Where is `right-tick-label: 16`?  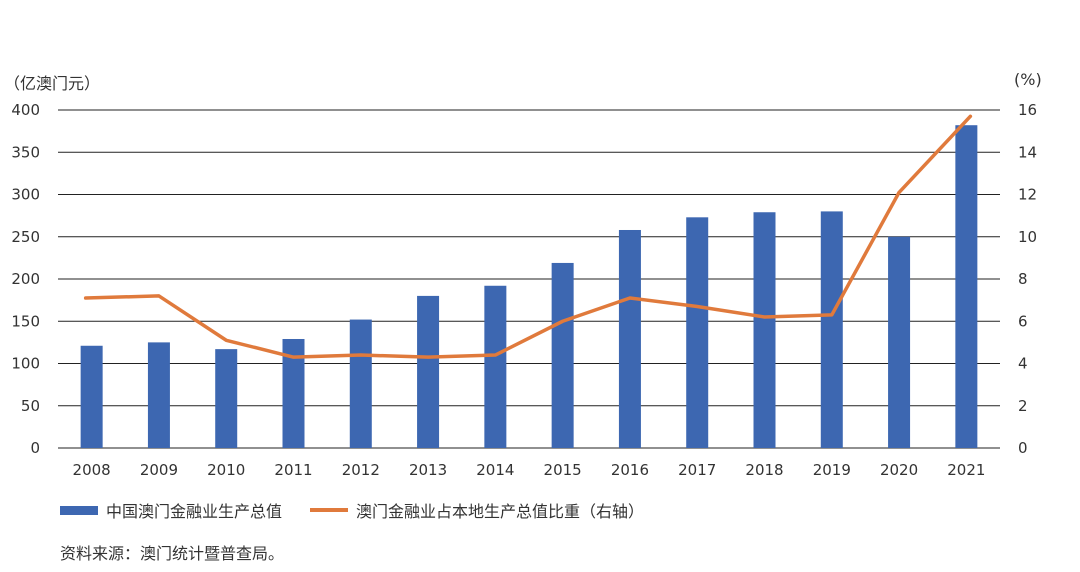 right-tick-label: 16 is located at coordinates (1027, 110).